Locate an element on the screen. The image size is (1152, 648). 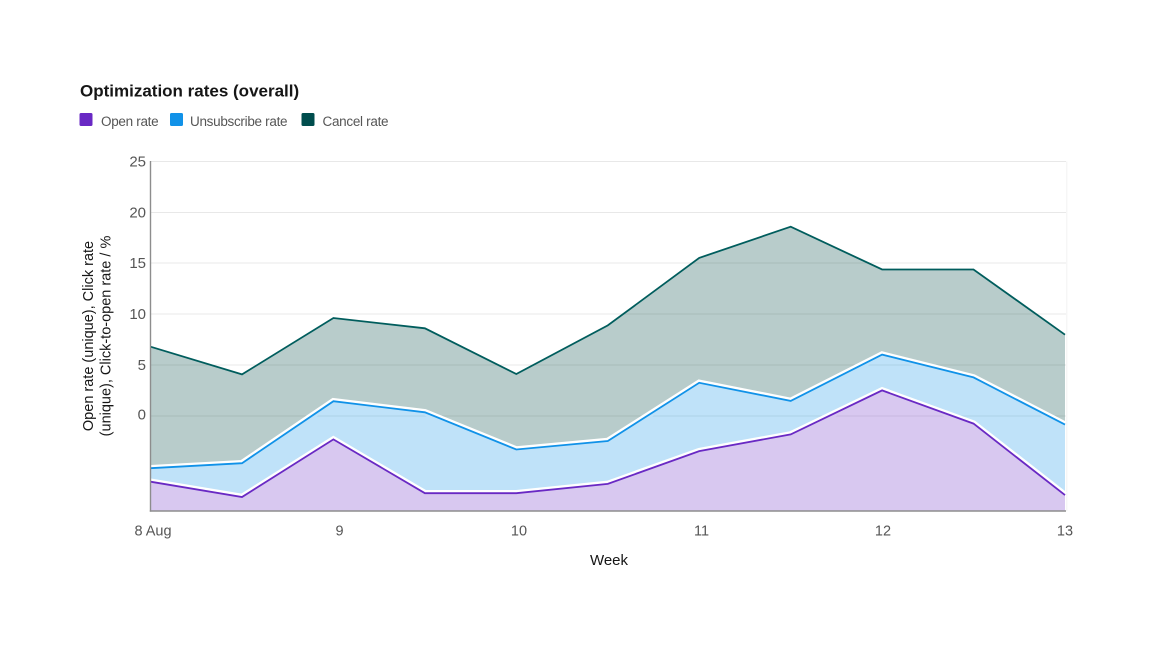
svg-text: 13 is located at coordinates (1065, 532).